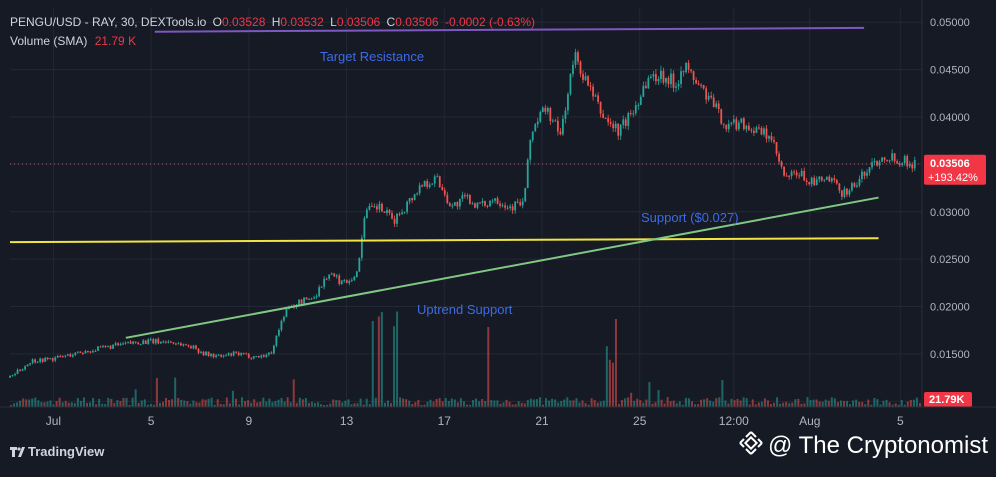  What do you see at coordinates (417, 22) in the screenshot?
I see `close-value: 0.03506` at bounding box center [417, 22].